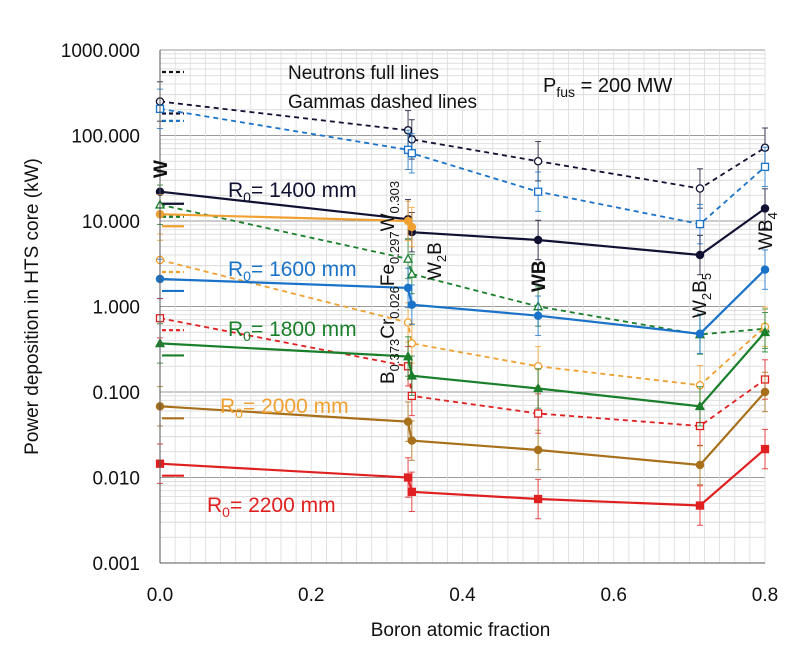 The width and height of the screenshot is (788, 646). Describe the element at coordinates (292, 271) in the screenshot. I see `radius-label: R0= 1600 mm` at that location.